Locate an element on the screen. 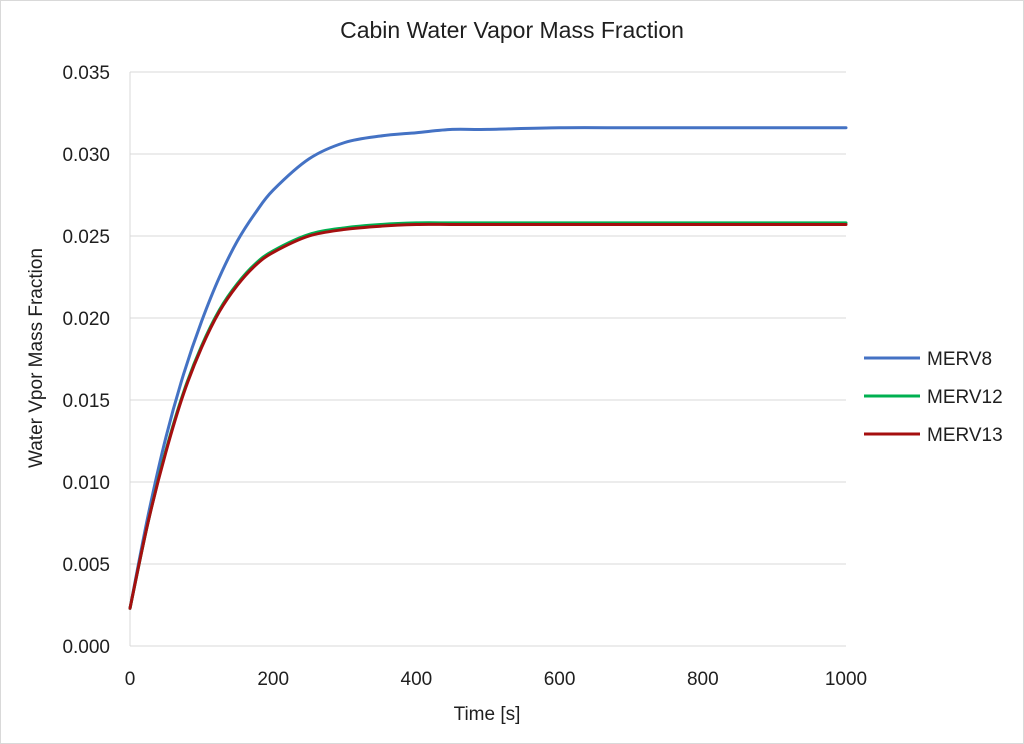 The width and height of the screenshot is (1024, 744). y-tick-label: 0.025 is located at coordinates (86, 237).